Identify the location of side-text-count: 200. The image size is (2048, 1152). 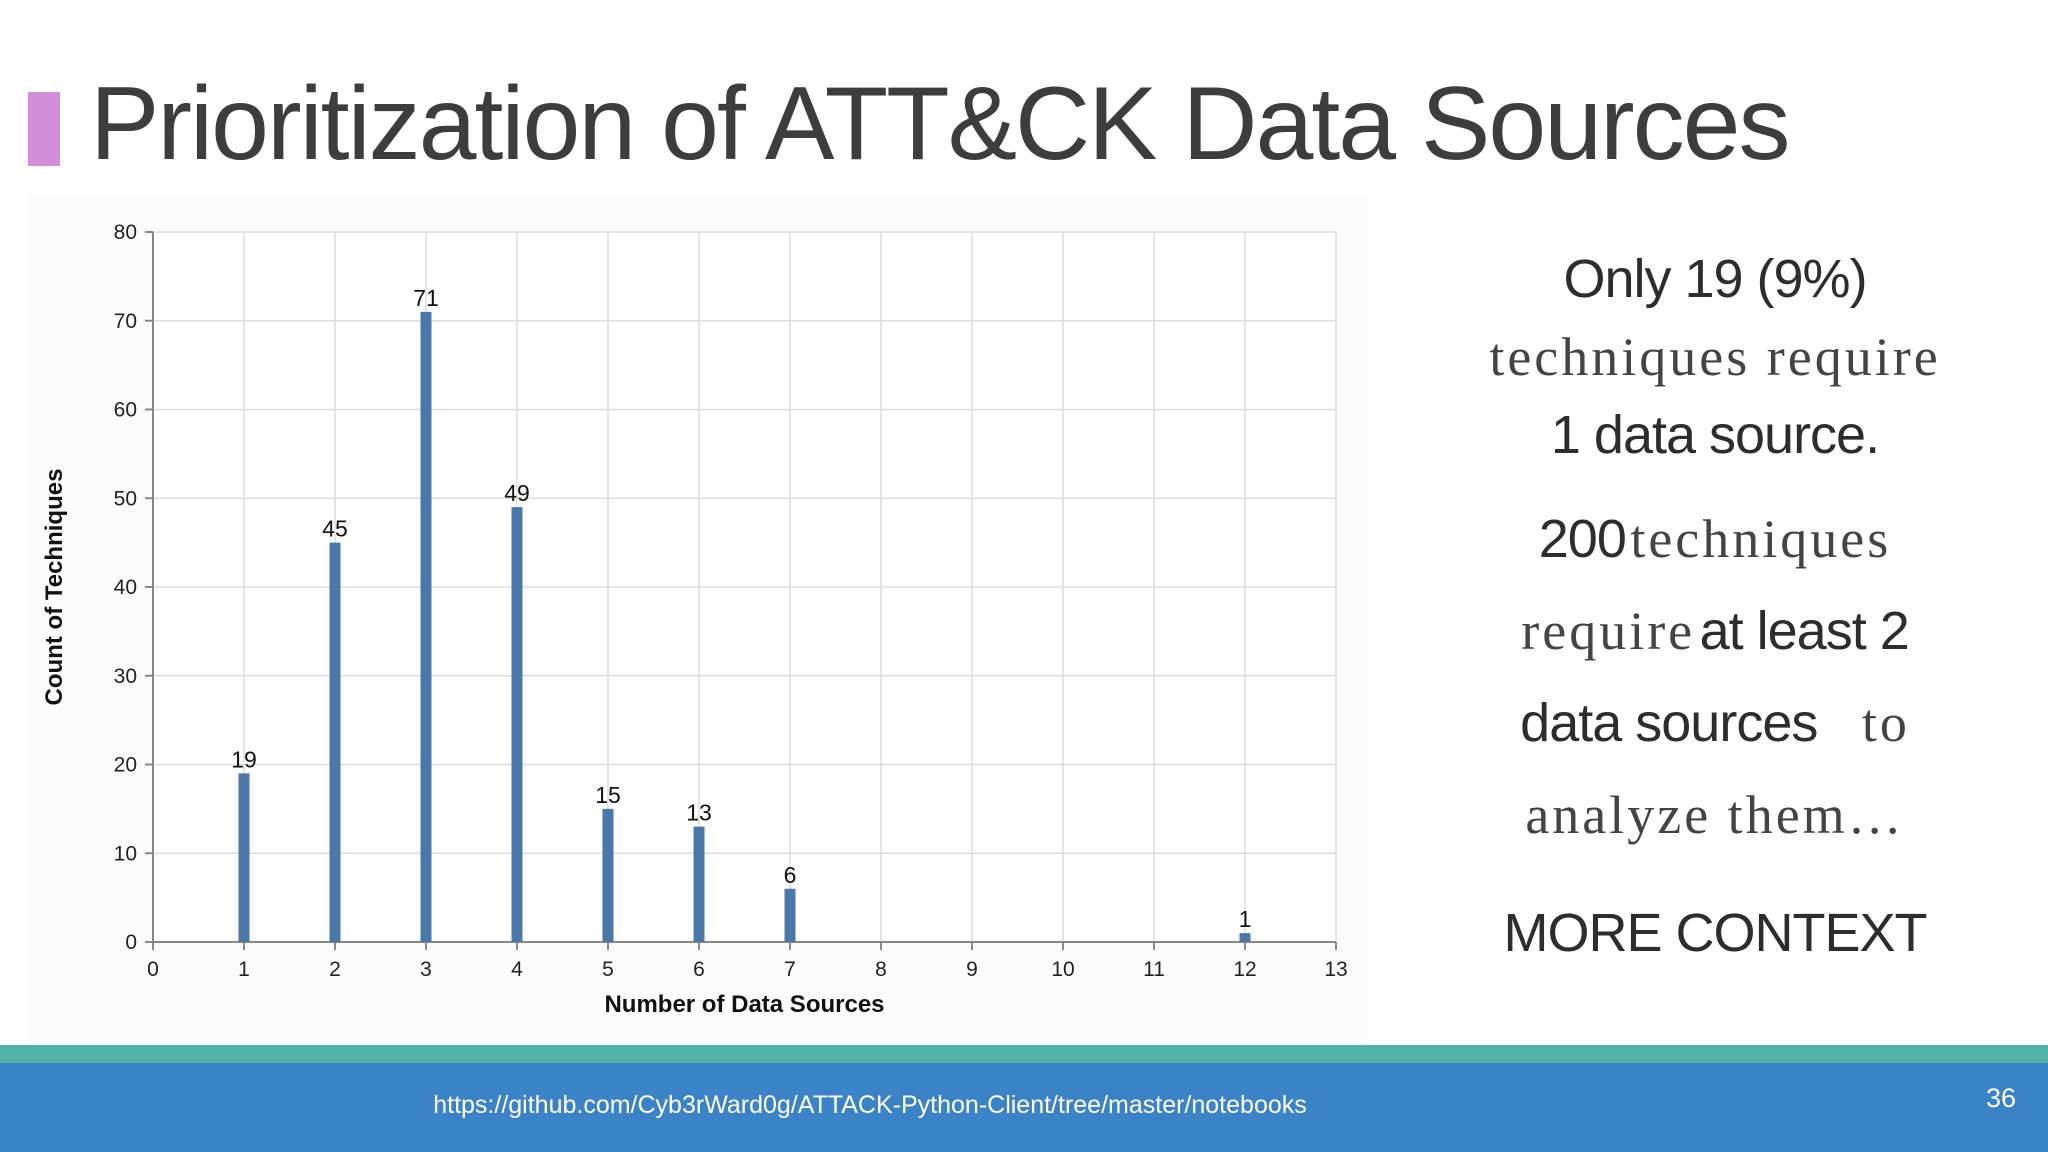
(1582, 539).